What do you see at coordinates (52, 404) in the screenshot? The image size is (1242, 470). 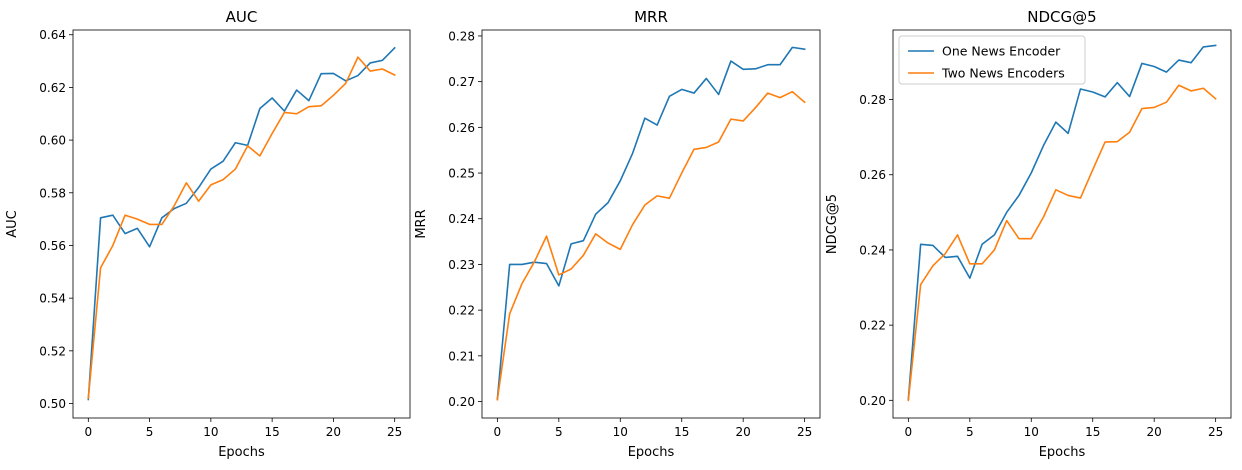 I see `y-tick-label: 0.50` at bounding box center [52, 404].